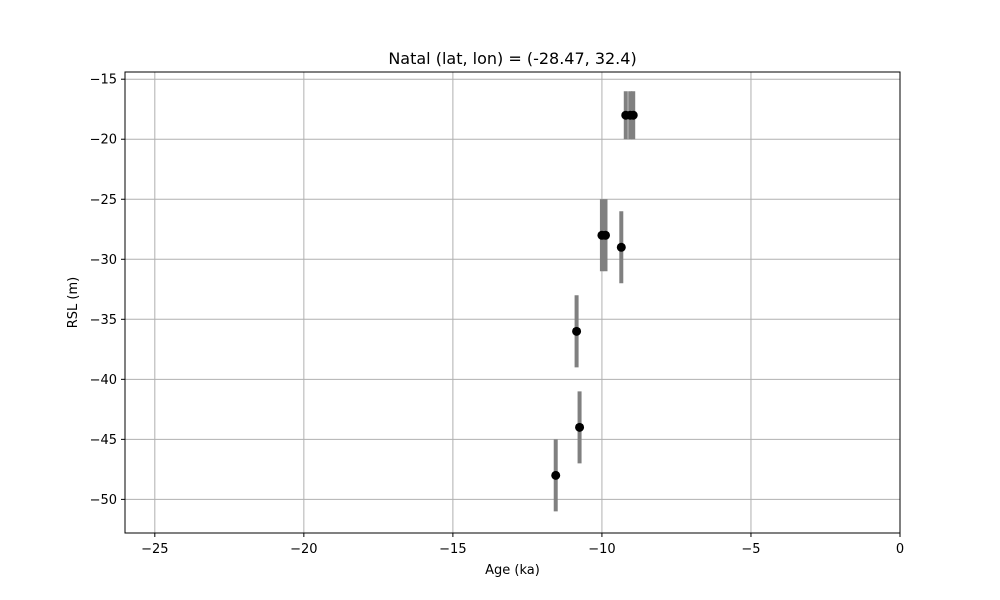  Describe the element at coordinates (73, 302) in the screenshot. I see `y-axis-label: RSL (m)` at that location.